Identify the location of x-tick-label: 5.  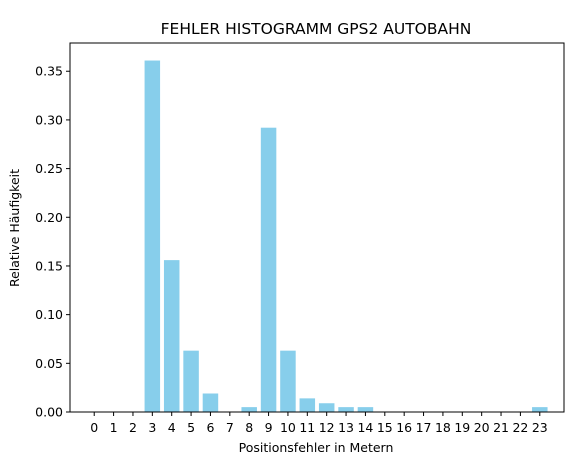
(191, 427).